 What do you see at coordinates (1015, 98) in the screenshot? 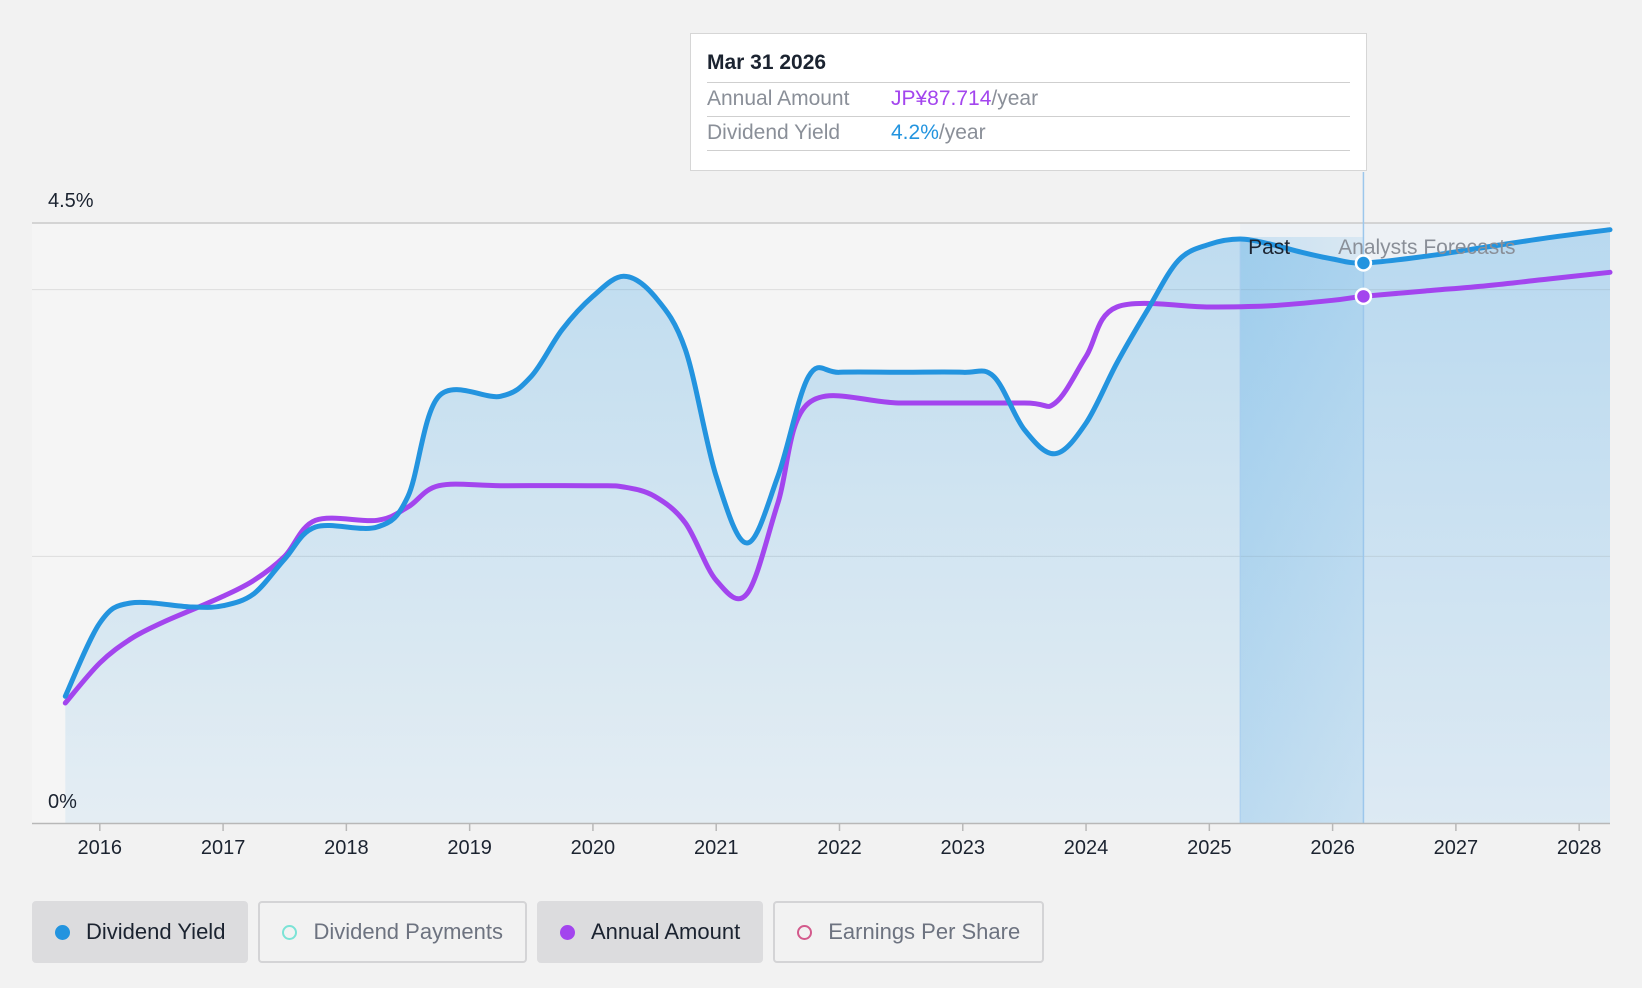
I see `tooltip-annual-unit: /year` at bounding box center [1015, 98].